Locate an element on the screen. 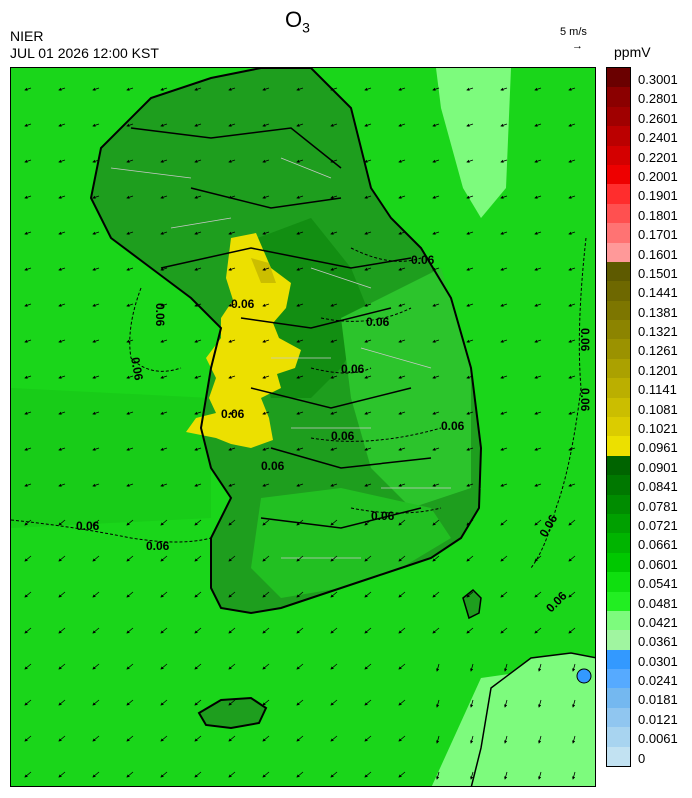 This screenshot has height=798, width=692. colorbar-tick-label: 0.1601 is located at coordinates (658, 254).